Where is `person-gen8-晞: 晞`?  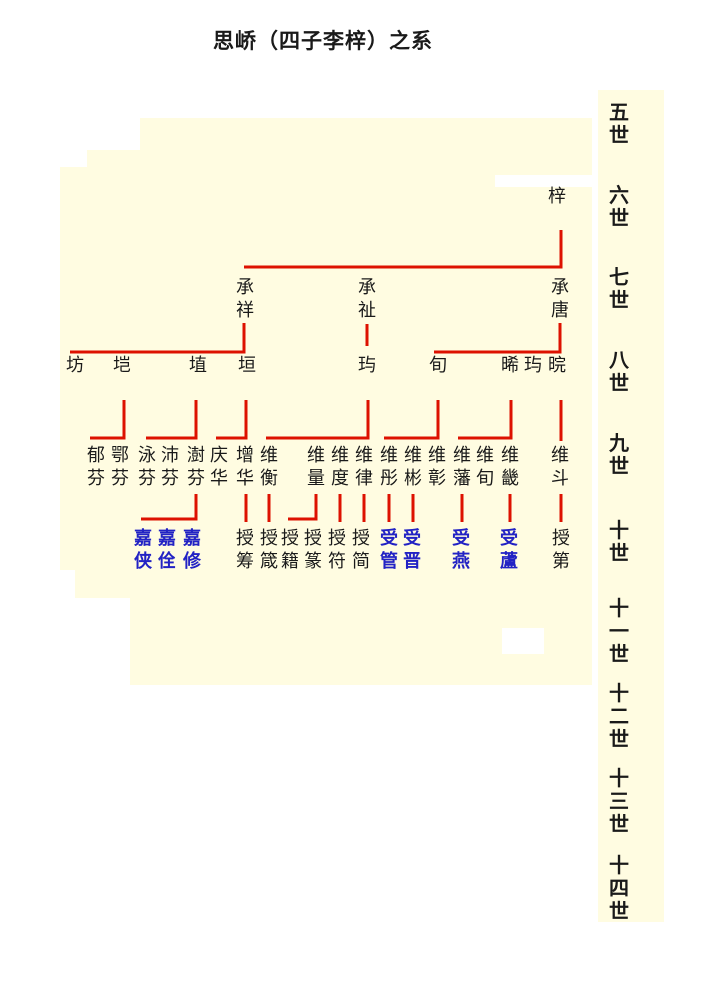
person-gen8-晞: 晞 is located at coordinates (510, 365).